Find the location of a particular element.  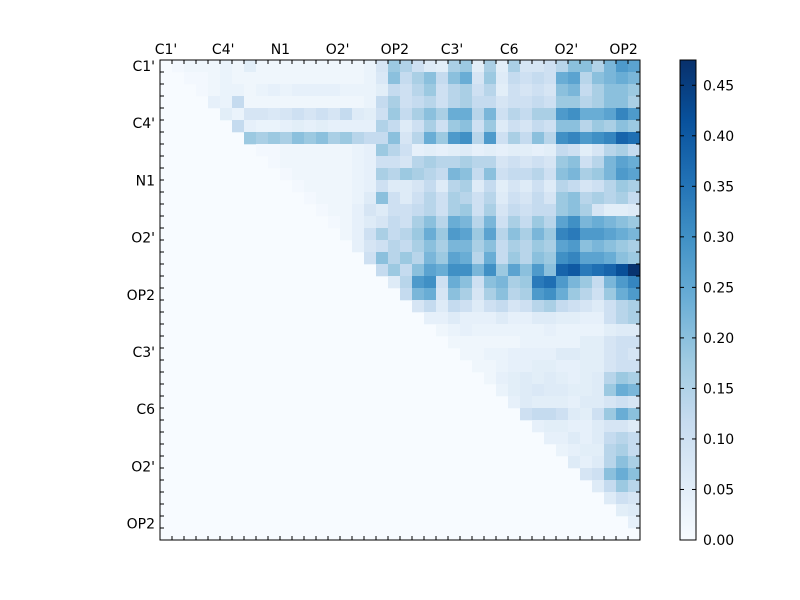

colorbar-tick-label: 0.40 is located at coordinates (718, 137).